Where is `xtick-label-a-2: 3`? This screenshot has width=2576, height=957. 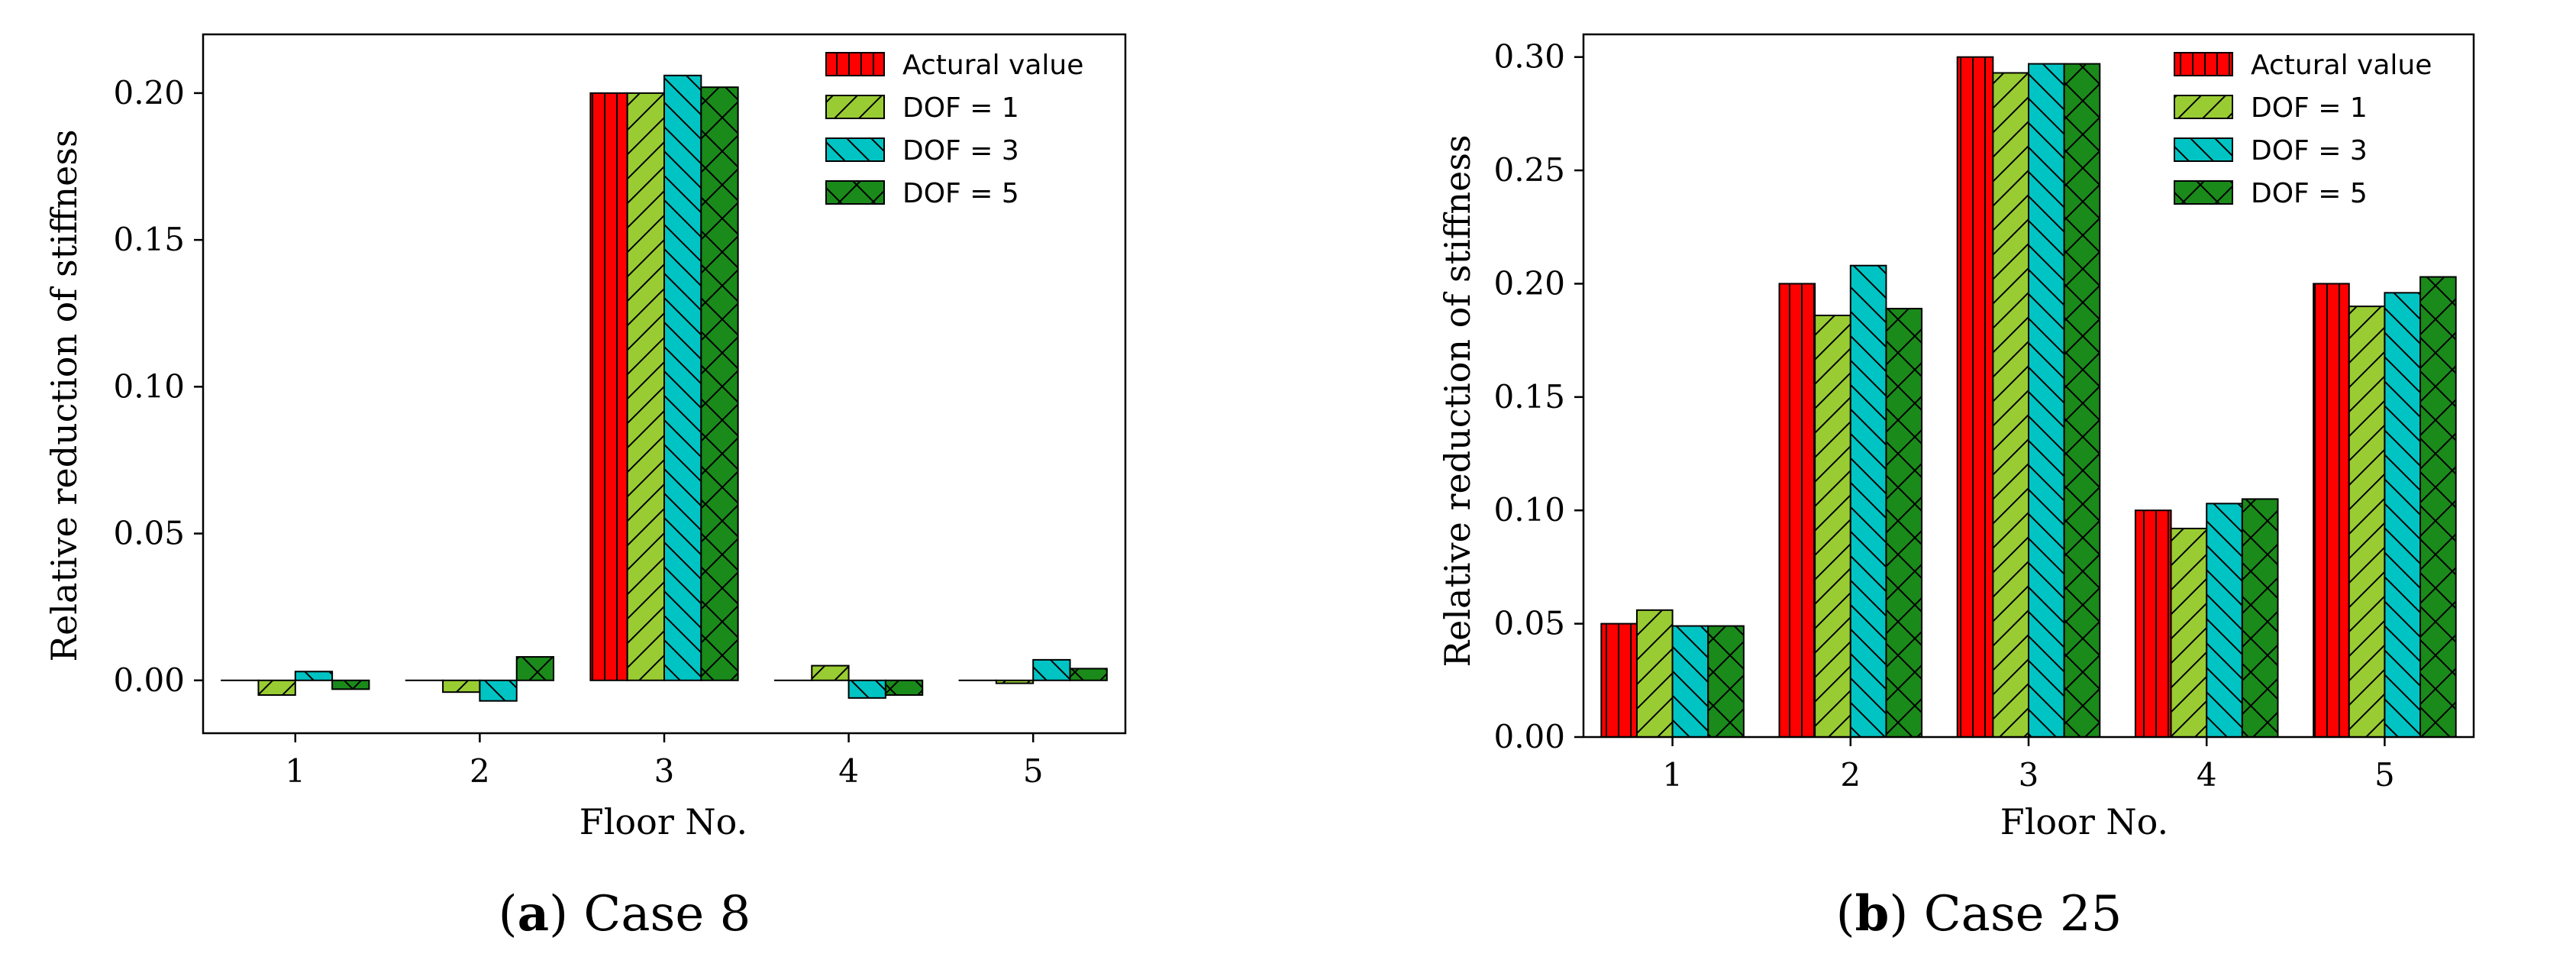
xtick-label-a-2: 3 is located at coordinates (664, 771).